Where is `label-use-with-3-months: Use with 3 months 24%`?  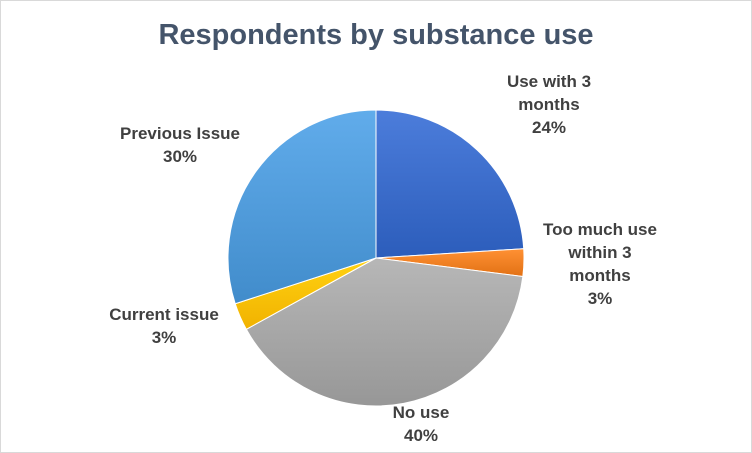
label-use-with-3-months: Use with 3 months 24% is located at coordinates (549, 104).